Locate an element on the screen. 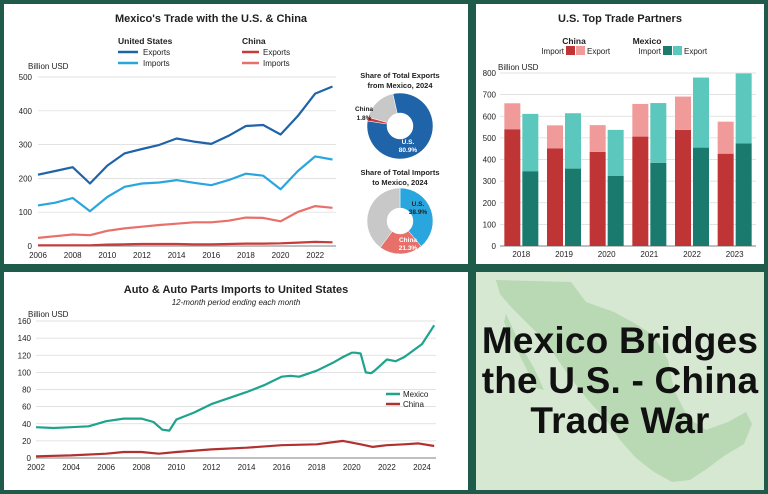 The image size is (768, 494). x-axis: 2018 2019 2020 2021 2022 2023 is located at coordinates (628, 254).